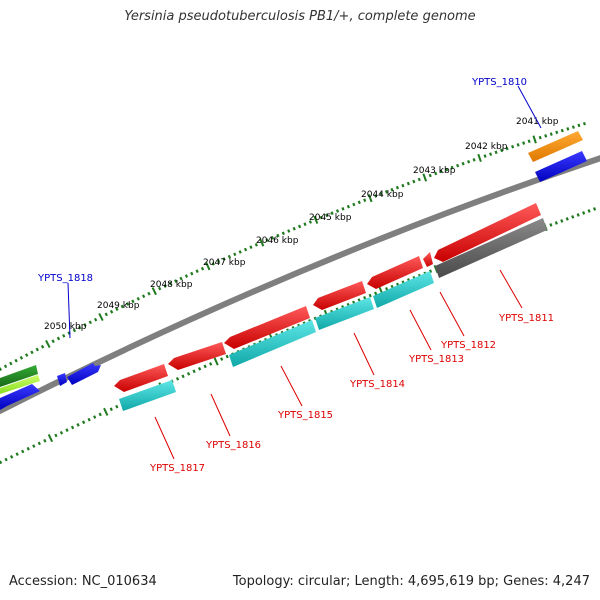  I want to click on gene-arrow-left-green, so click(19, 376).